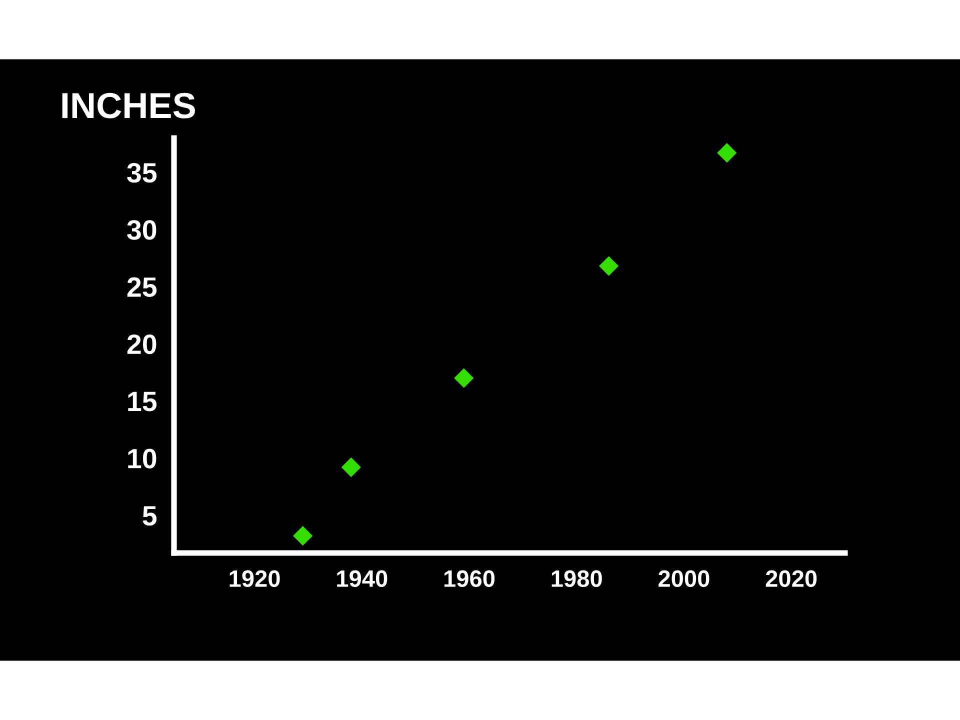  I want to click on x-tick-label: 1960, so click(469, 579).